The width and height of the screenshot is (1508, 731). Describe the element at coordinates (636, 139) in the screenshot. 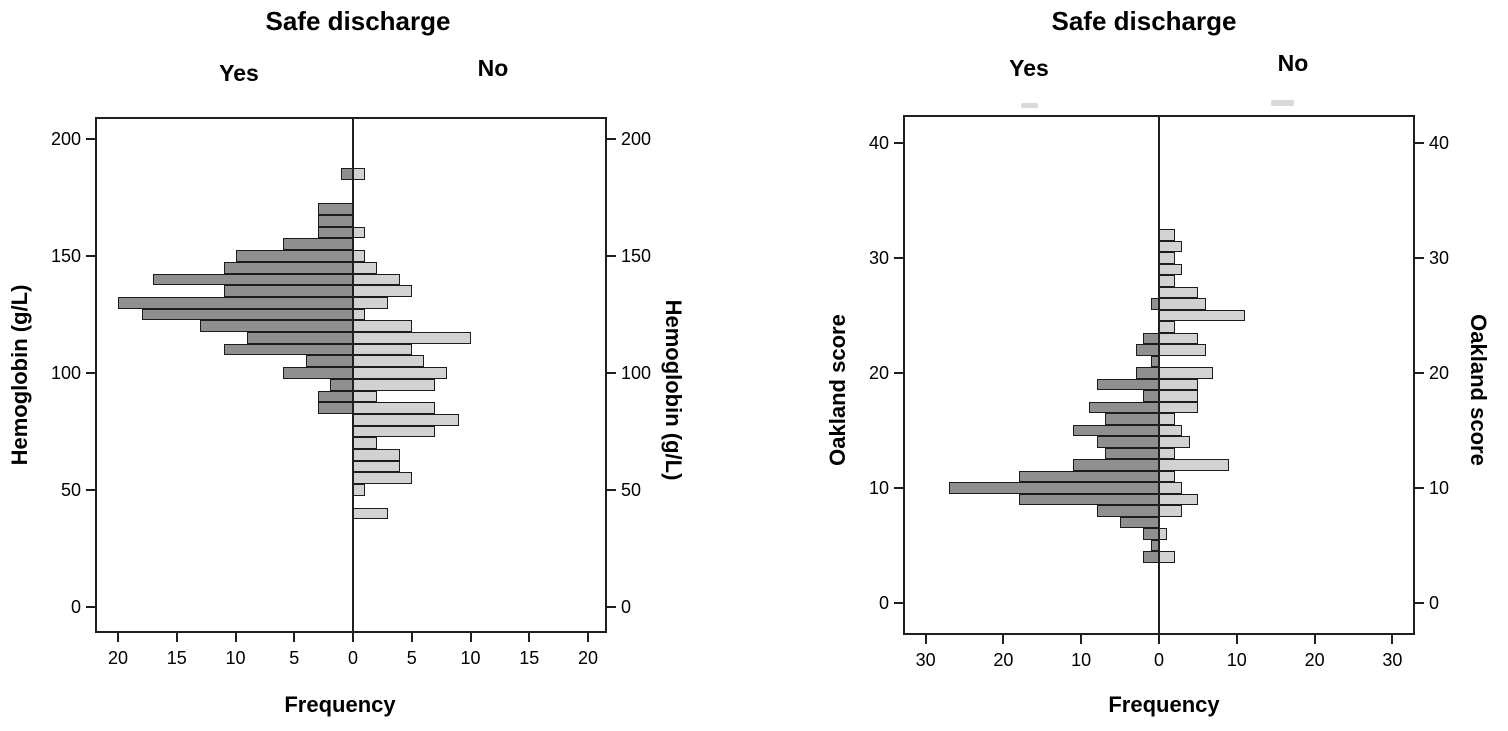

I see `y-tick-label-right: 200` at that location.